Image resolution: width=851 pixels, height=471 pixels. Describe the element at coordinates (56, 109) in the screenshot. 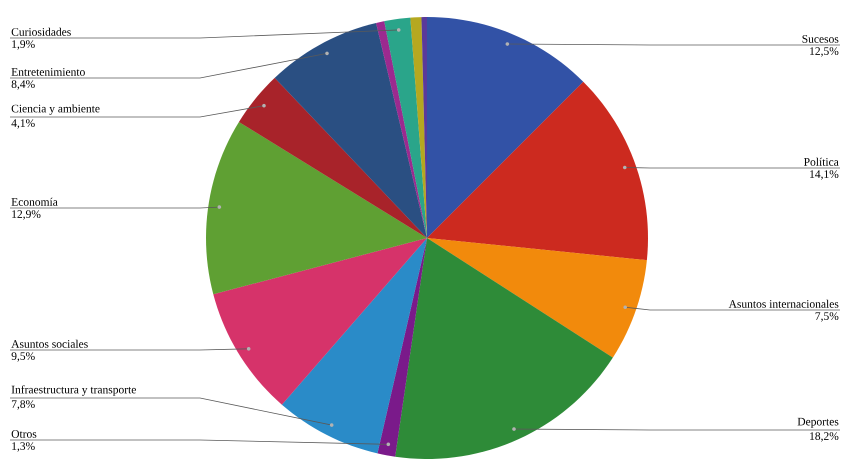

I see `slice-label: Ciencia y ambiente` at that location.